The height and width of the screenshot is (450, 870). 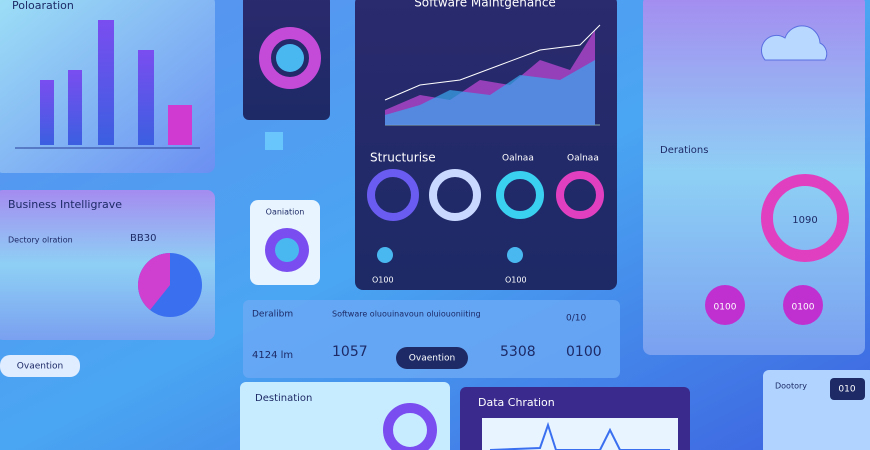 I want to click on panel-title: Business Intelligrave, so click(x=65, y=204).